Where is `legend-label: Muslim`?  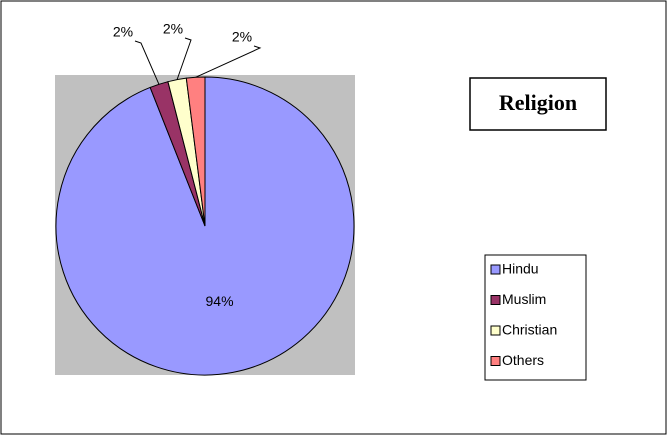 legend-label: Muslim is located at coordinates (524, 299).